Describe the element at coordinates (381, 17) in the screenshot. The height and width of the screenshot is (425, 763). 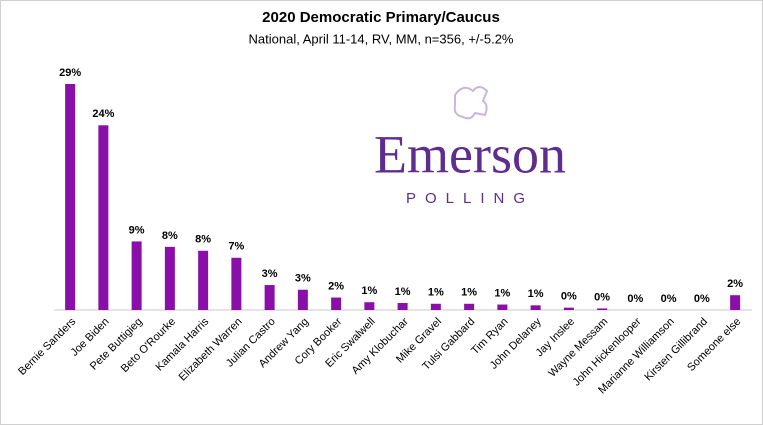
I see `chart-title: 2020 Democratic Primary/Caucus` at that location.